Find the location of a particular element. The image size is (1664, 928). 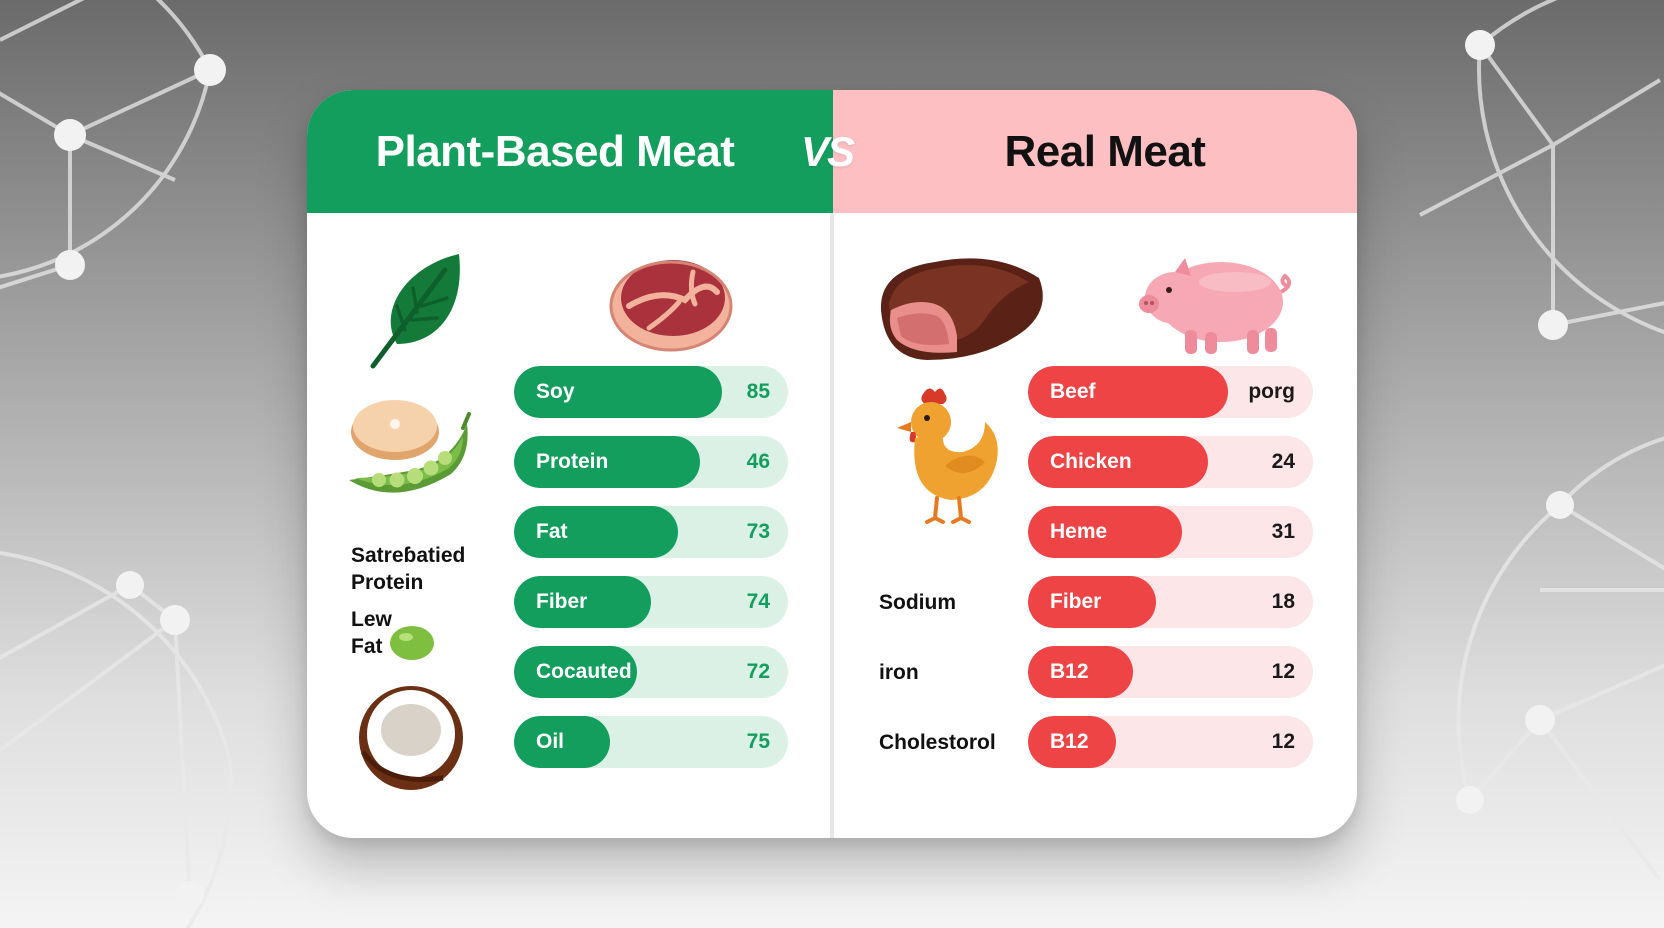

beef-steak-icon is located at coordinates (961, 309).